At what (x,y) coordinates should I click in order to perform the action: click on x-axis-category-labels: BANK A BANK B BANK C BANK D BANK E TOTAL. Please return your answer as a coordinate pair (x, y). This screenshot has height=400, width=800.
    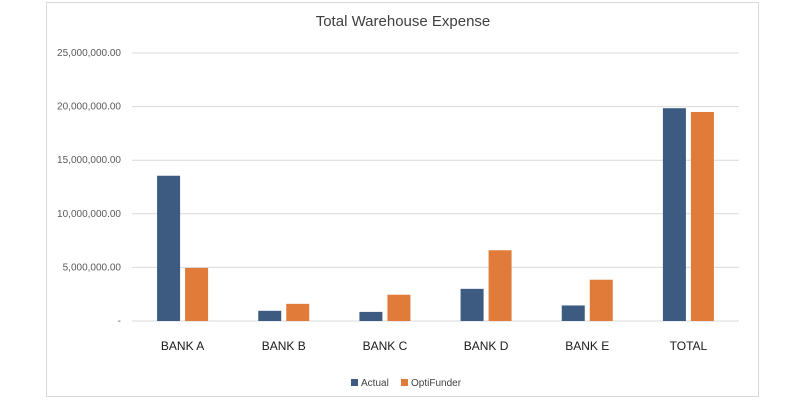
    Looking at the image, I should click on (434, 346).